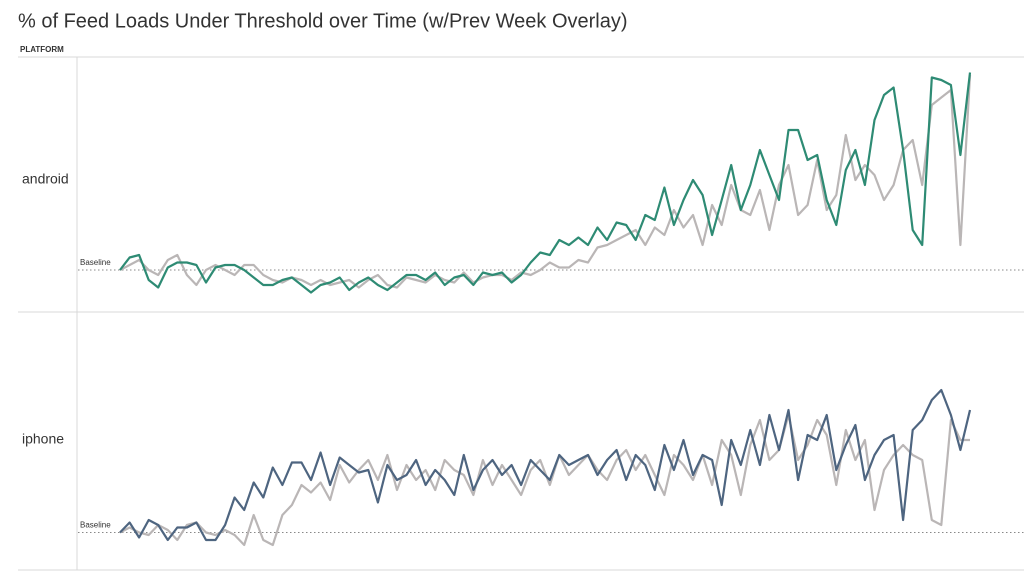 The width and height of the screenshot is (1024, 583). Describe the element at coordinates (45, 179) in the screenshot. I see `panel-label: android` at that location.